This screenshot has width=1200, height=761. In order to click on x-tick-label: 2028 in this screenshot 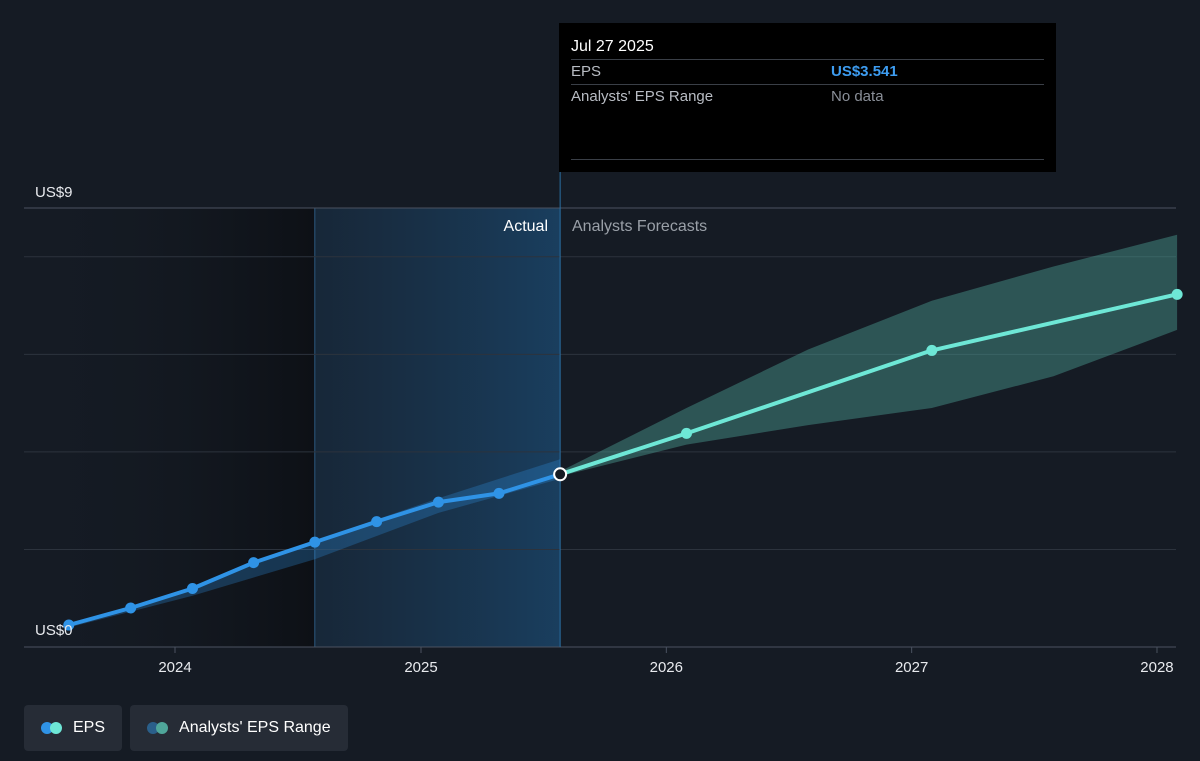, I will do `click(1156, 667)`.